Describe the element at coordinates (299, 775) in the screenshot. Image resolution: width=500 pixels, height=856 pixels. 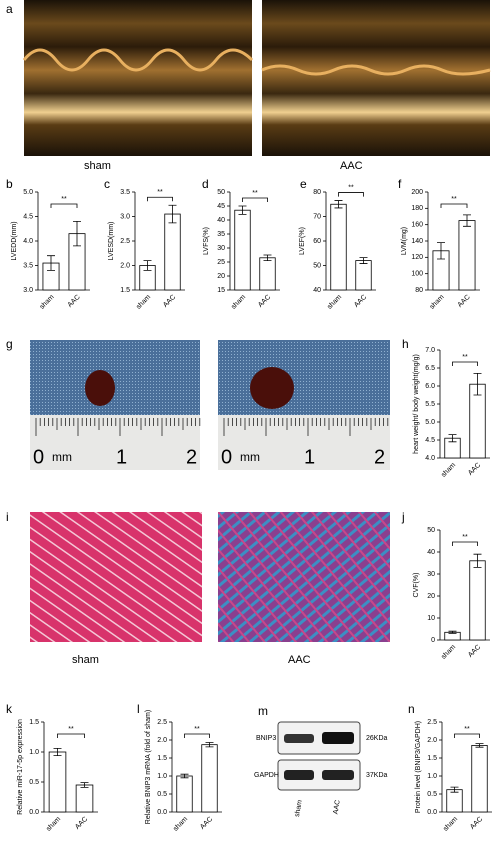
I see `blot-band` at that location.